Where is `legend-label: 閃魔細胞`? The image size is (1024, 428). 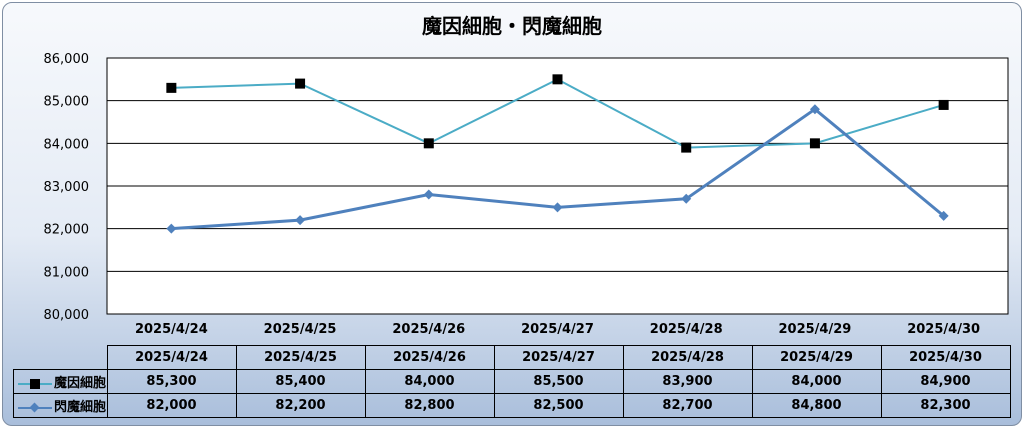 legend-label: 閃魔細胞 is located at coordinates (80, 407).